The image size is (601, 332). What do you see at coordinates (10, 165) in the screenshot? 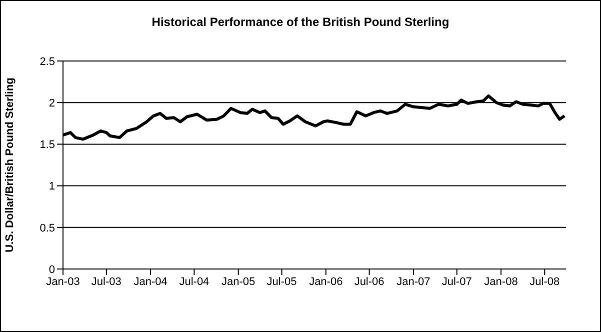
I see `y-axis-title: U.S. Dollar/British Pound Sterling` at bounding box center [10, 165].